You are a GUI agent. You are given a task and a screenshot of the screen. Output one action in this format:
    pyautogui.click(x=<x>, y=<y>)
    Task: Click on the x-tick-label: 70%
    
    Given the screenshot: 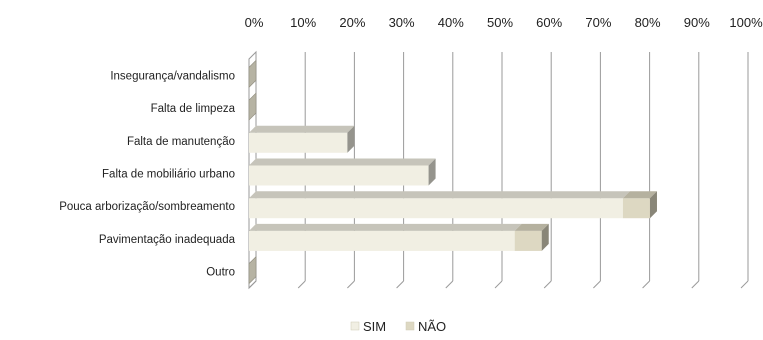 What is the action you would take?
    pyautogui.click(x=598, y=22)
    